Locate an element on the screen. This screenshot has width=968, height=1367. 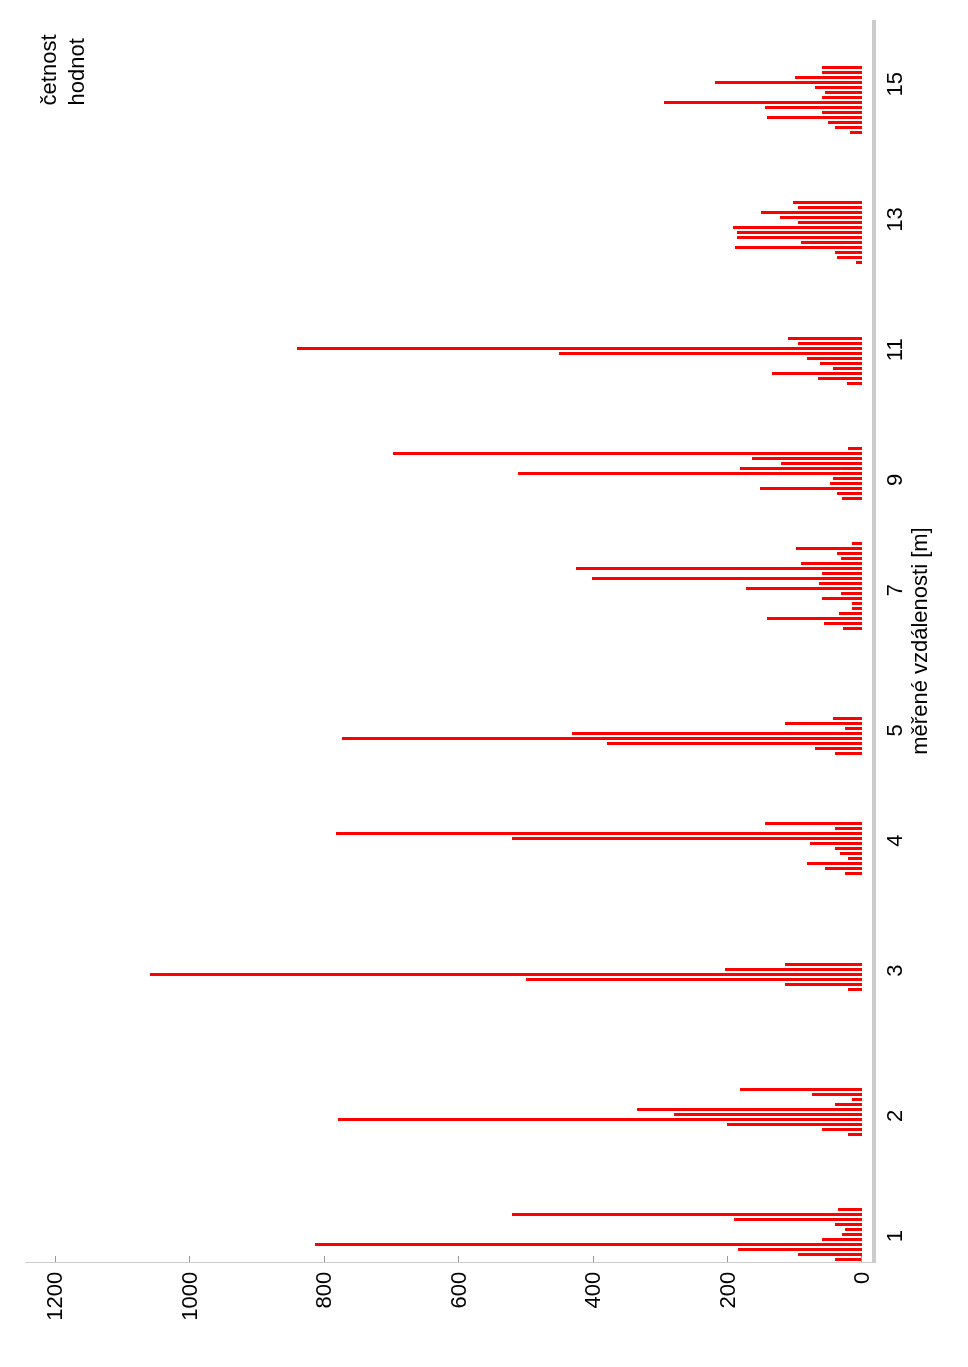
y-tick-label: 7 is located at coordinates (895, 590).